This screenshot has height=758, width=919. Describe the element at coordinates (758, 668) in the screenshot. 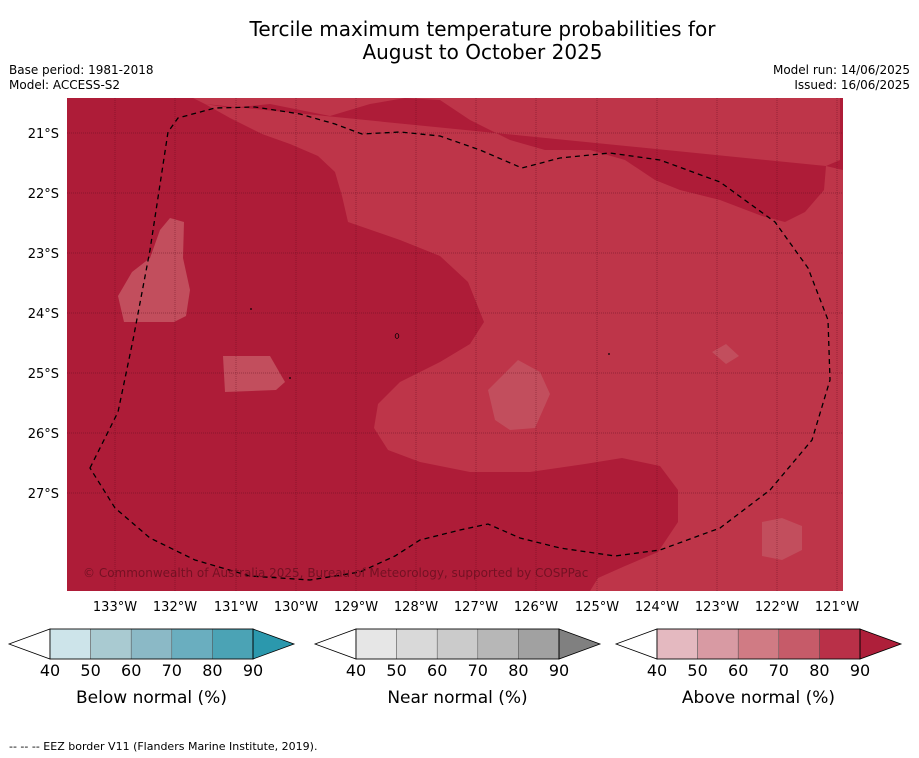

I see `colorbar-2: 40 50 60 70 80 90 Above normal (%)` at that location.